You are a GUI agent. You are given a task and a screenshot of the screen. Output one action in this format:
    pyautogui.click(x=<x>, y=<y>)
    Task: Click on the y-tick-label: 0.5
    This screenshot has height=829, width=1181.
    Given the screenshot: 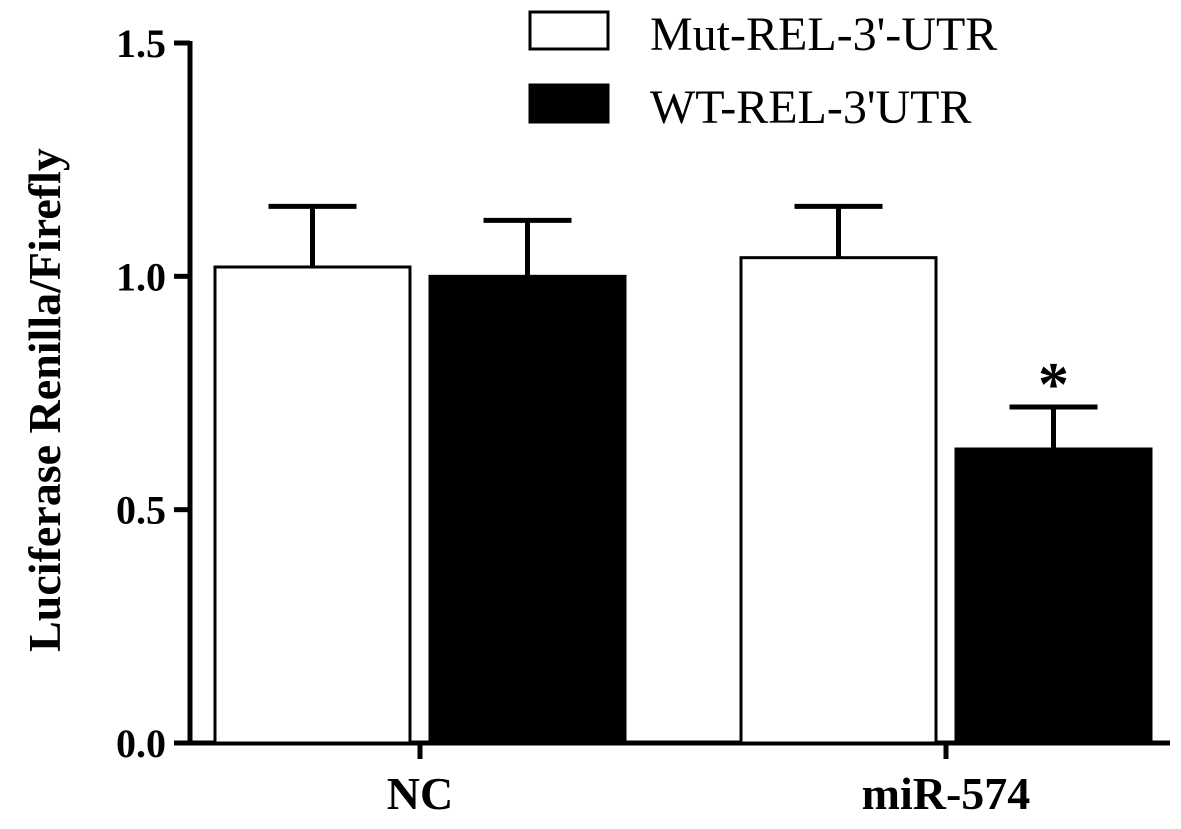 What is the action you would take?
    pyautogui.click(x=141, y=510)
    